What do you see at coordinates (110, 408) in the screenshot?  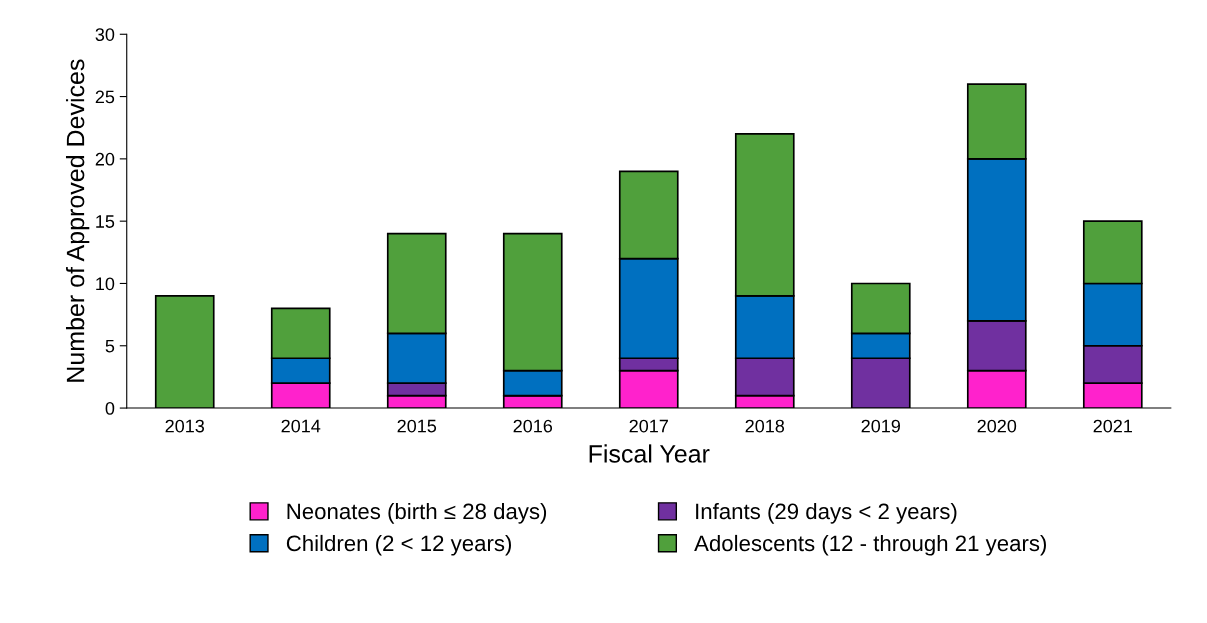 I see `y-tick-label: 0` at bounding box center [110, 408].